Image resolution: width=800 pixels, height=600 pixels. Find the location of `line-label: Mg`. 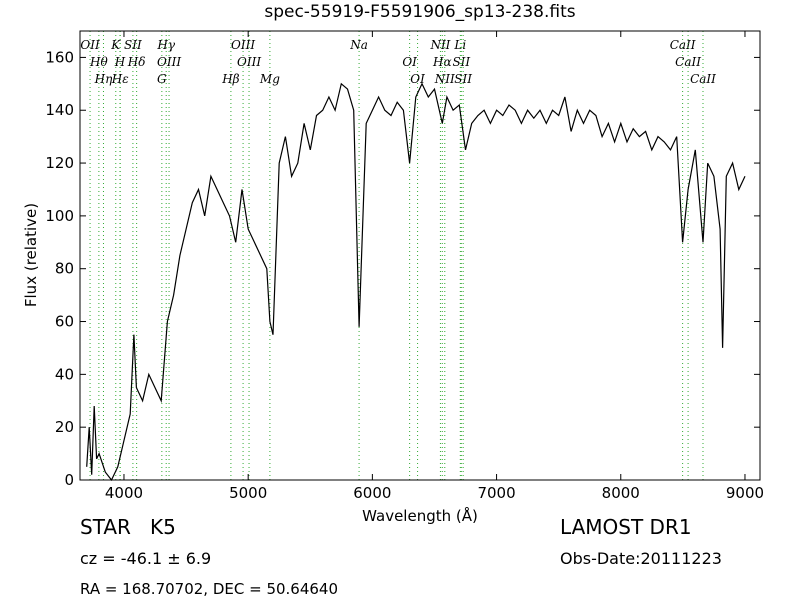

line-label: Mg is located at coordinates (269, 79).